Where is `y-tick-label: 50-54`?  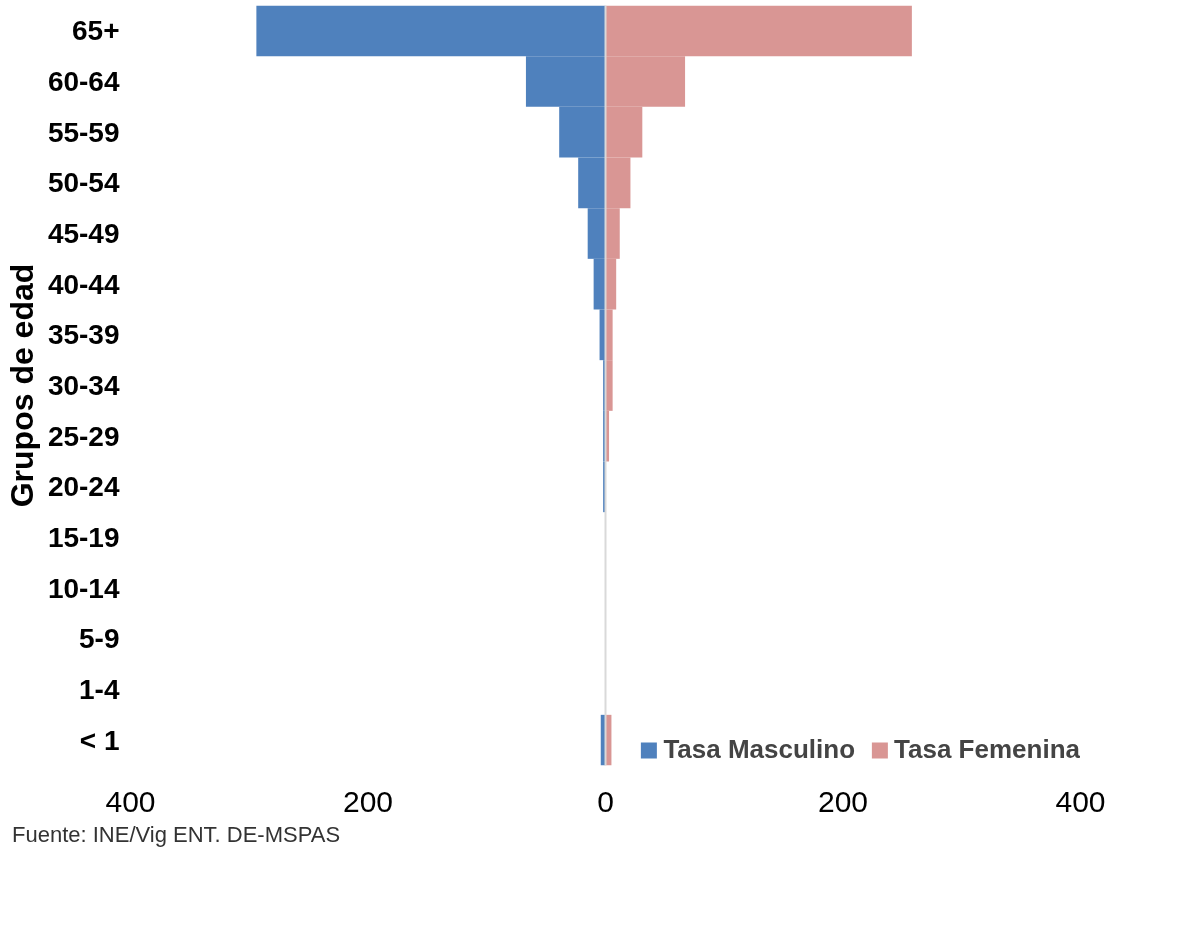 y-tick-label: 50-54 is located at coordinates (83, 183).